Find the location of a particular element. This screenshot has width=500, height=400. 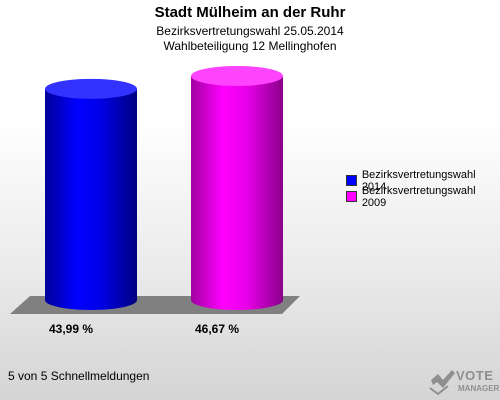

chart-title: Stadt Mülheim an der Ruhr is located at coordinates (250, 12).